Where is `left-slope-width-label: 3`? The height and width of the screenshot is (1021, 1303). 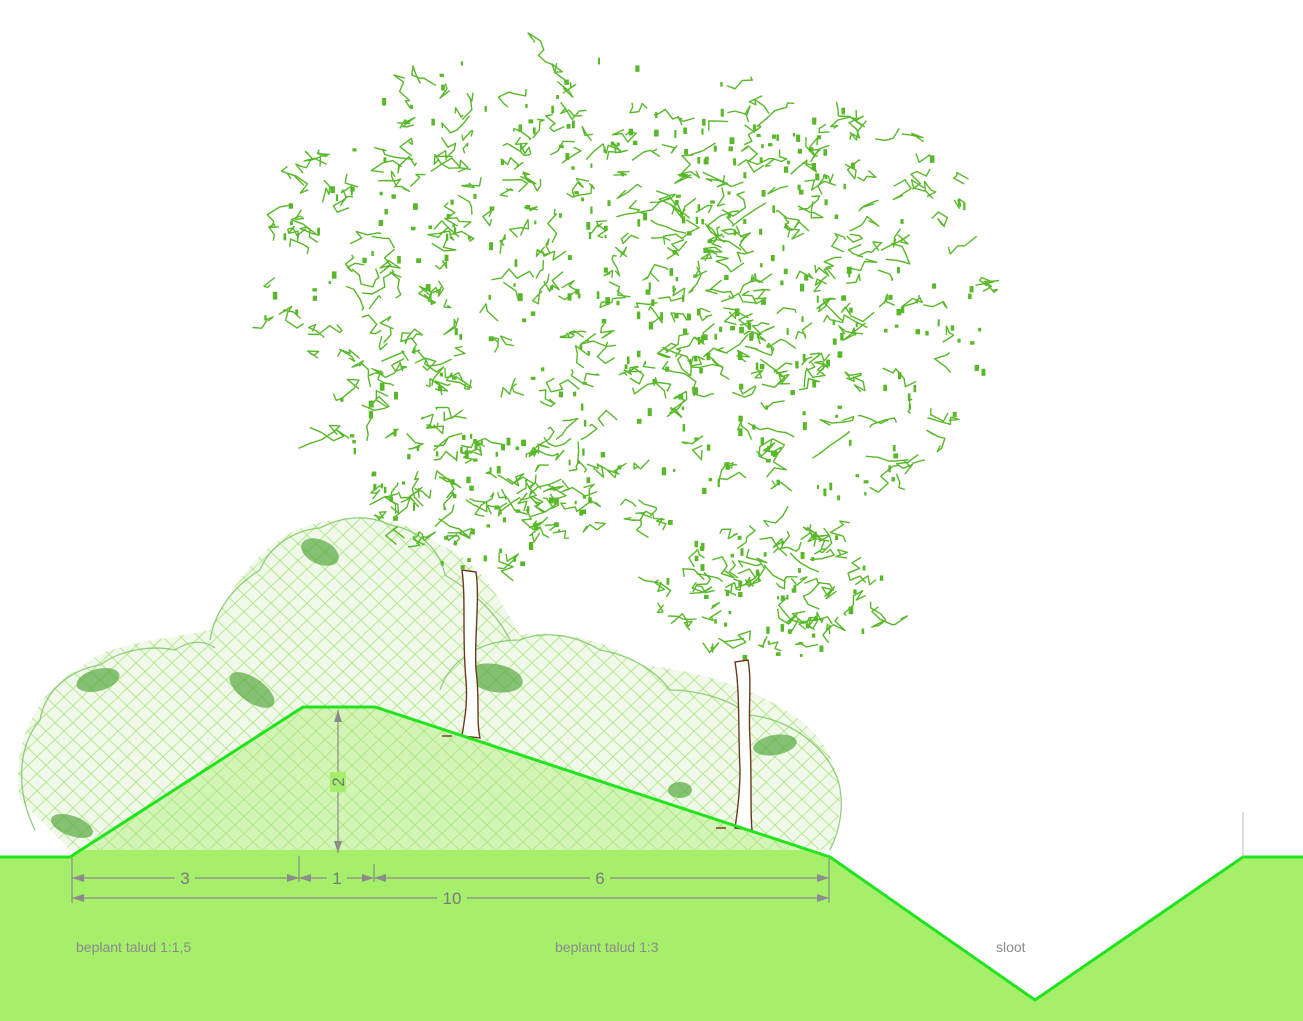
left-slope-width-label: 3 is located at coordinates (184, 878).